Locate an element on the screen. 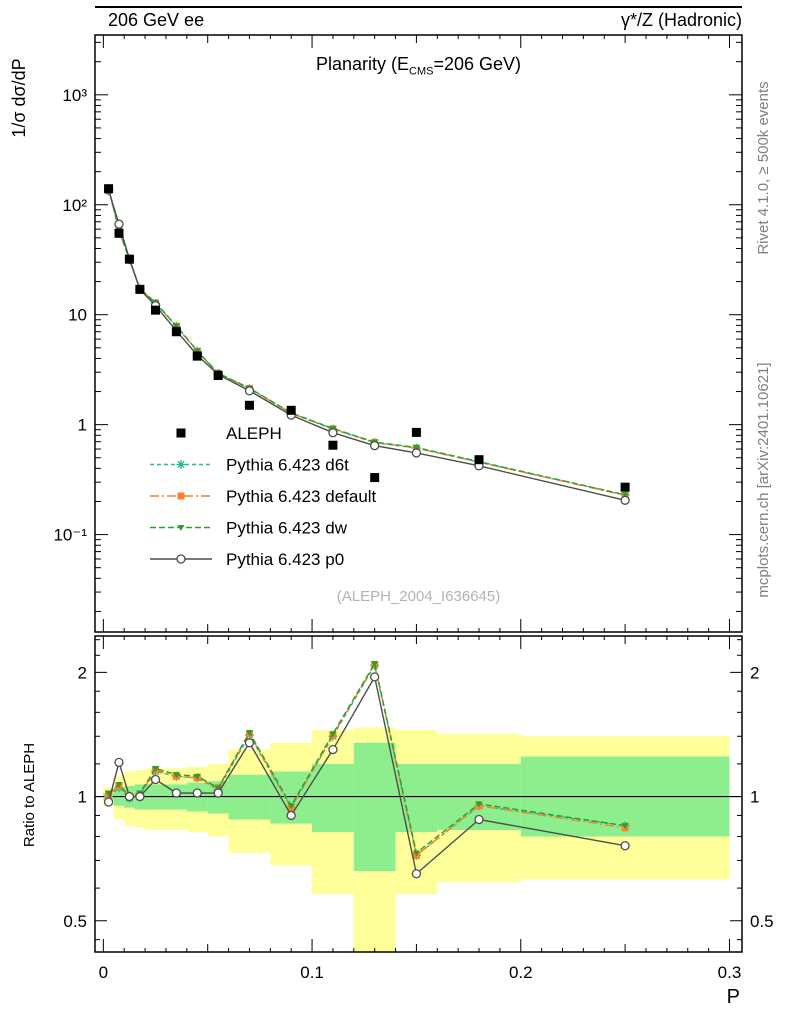  title-subscript: CMS is located at coordinates (421, 71).